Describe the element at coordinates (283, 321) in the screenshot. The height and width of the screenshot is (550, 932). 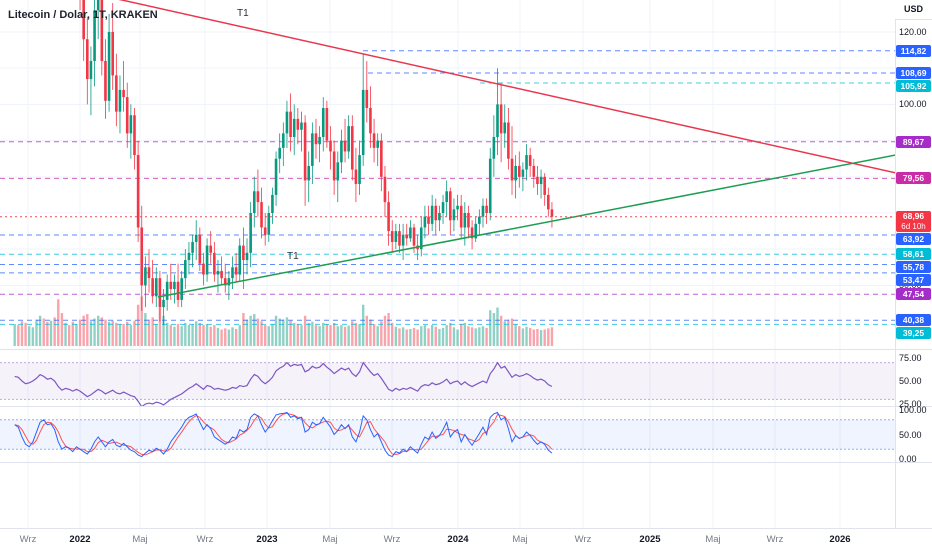
I see `volume-layer` at that location.